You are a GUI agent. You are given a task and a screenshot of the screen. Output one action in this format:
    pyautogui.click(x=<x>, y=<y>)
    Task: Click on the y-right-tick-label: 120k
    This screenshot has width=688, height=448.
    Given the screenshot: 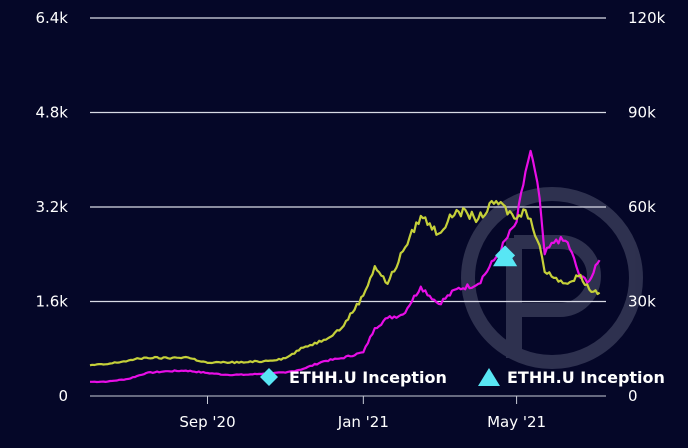 What is the action you would take?
    pyautogui.click(x=647, y=18)
    